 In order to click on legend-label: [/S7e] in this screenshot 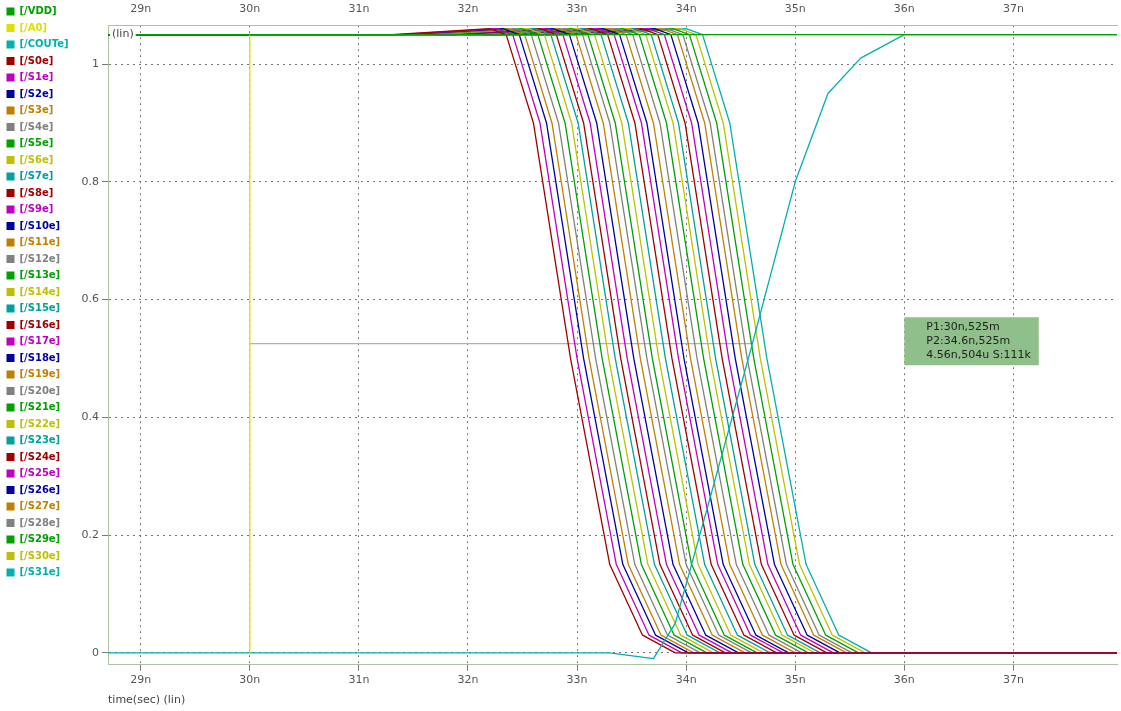, I will do `click(36, 176)`.